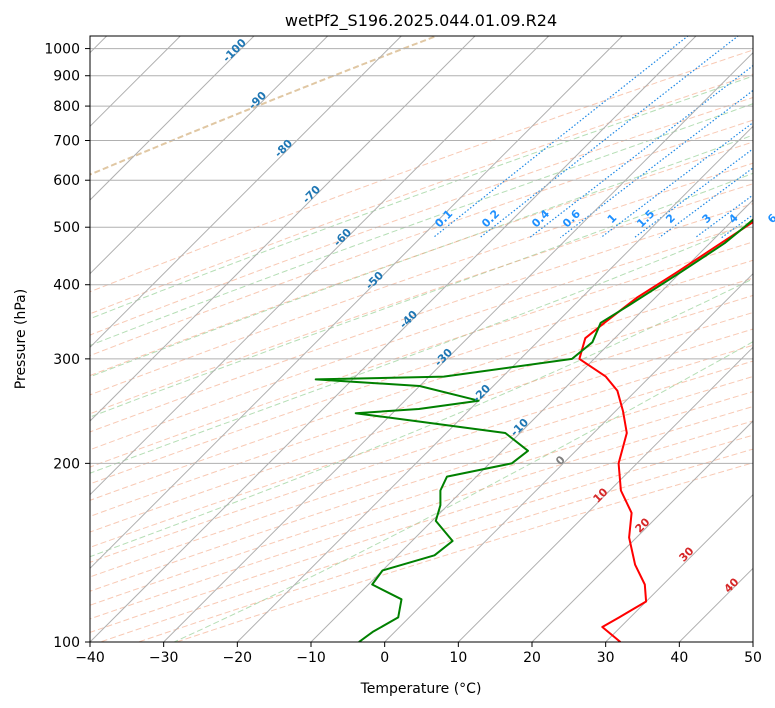 This screenshot has height=708, width=775. Describe the element at coordinates (67, 346) in the screenshot. I see `y-axis-ticks: 100 200 300 400 500 600 700 800 900 1000` at that location.